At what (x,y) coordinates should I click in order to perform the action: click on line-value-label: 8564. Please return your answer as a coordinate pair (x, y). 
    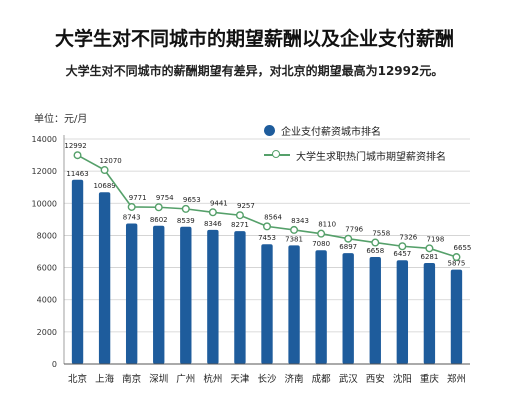
    Looking at the image, I should click on (273, 217).